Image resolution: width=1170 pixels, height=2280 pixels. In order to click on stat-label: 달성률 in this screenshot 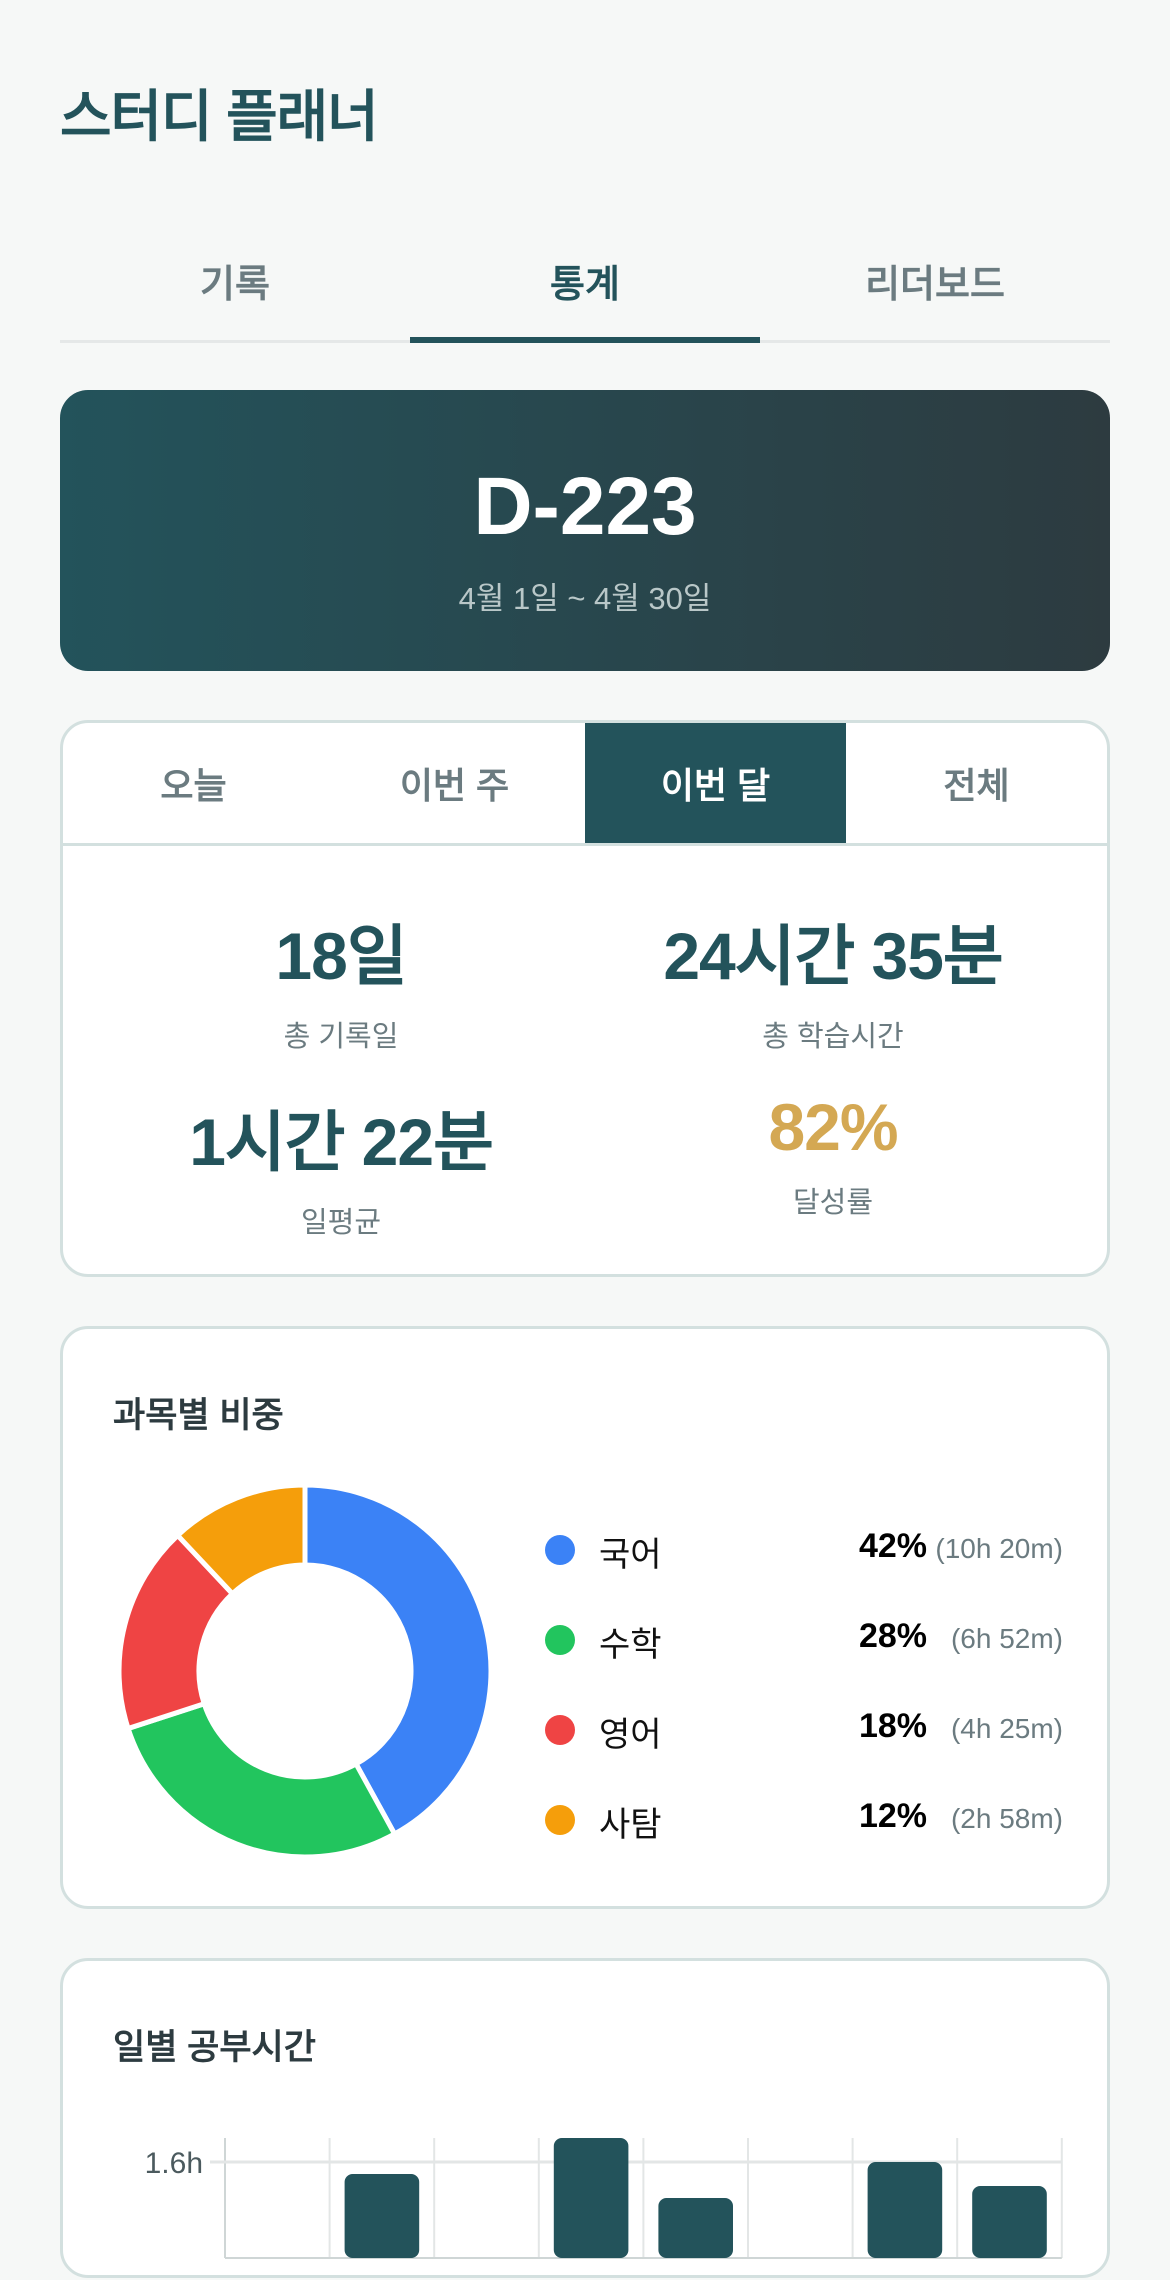, I will do `click(833, 1203)`.